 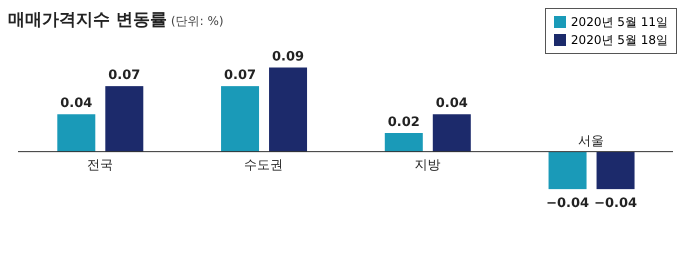 What do you see at coordinates (263, 165) in the screenshot?
I see `x-tick-label: 수도권` at bounding box center [263, 165].